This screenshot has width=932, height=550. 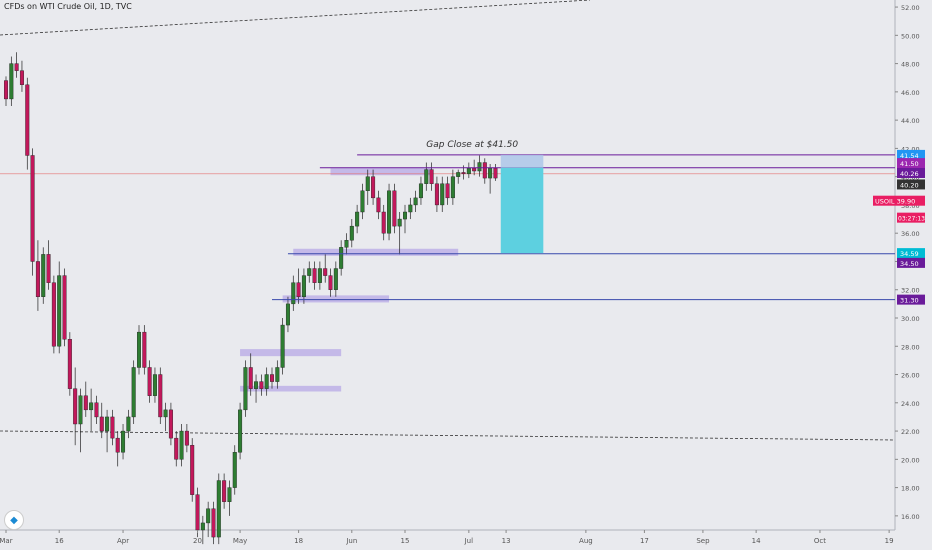 What do you see at coordinates (910, 291) in the screenshot?
I see `y-tick-label: 32.00` at bounding box center [910, 291].